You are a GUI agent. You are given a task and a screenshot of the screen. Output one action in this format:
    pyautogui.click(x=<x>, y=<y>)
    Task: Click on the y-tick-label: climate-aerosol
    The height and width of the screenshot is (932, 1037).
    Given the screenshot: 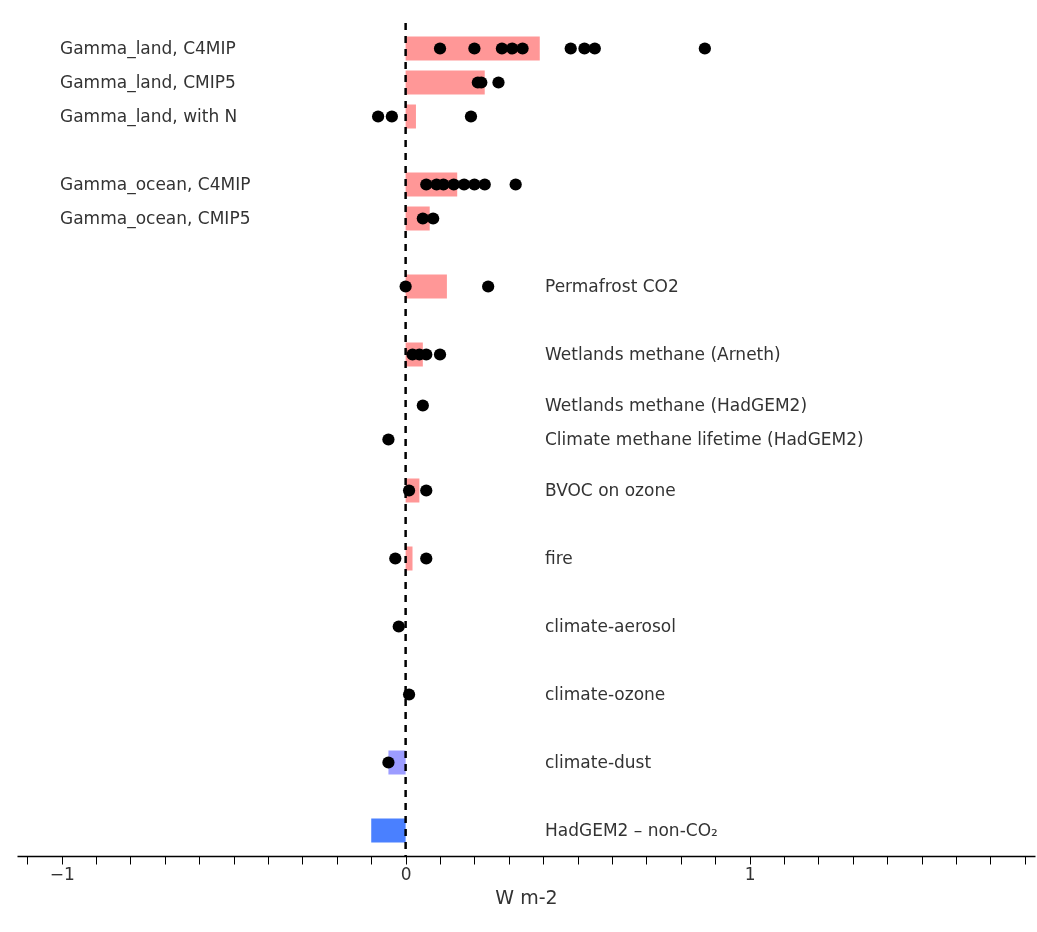 What is the action you would take?
    pyautogui.click(x=610, y=625)
    